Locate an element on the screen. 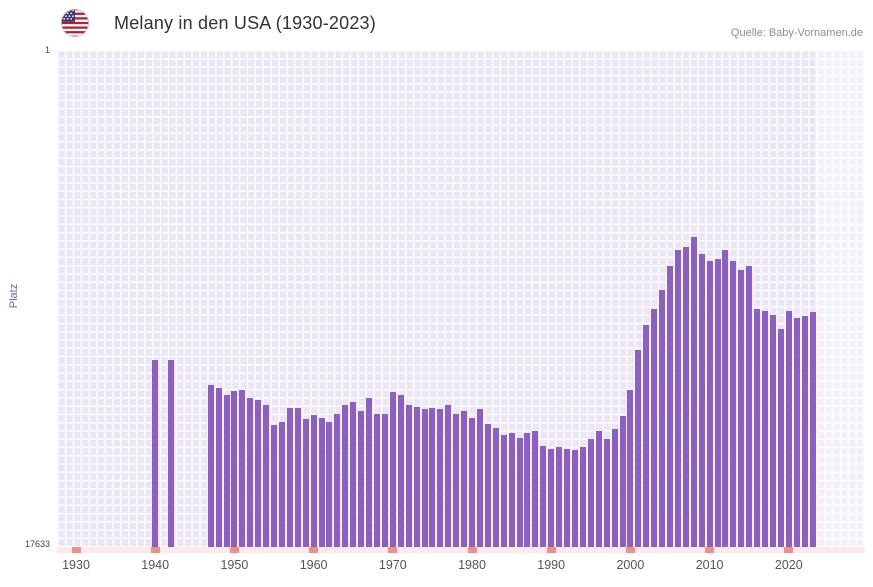 The width and height of the screenshot is (873, 587). bar-1942 is located at coordinates (171, 453).